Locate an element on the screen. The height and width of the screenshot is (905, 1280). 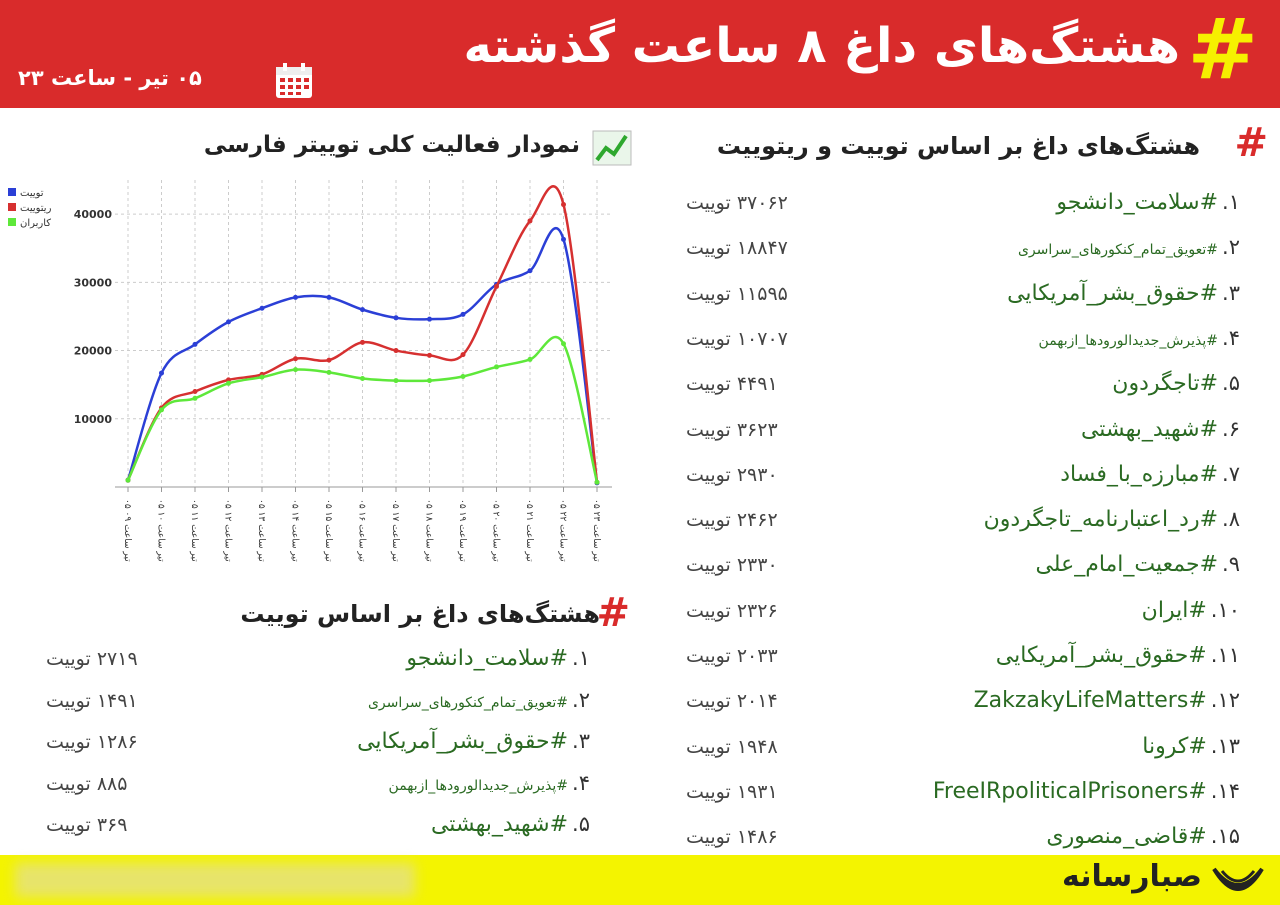
hashtag: #مبارزه_با_فساد is located at coordinates (1139, 474).